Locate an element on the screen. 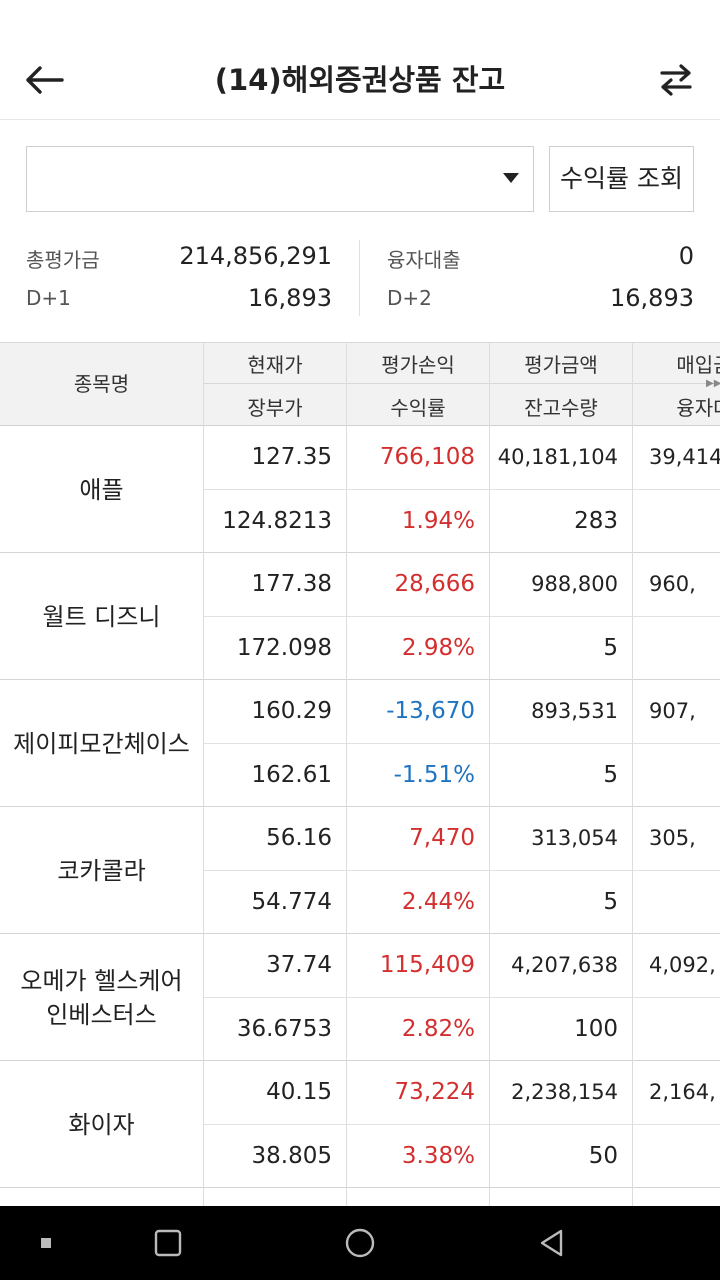 This screenshot has width=720, height=1280. d1-label: D+1 is located at coordinates (48, 298).